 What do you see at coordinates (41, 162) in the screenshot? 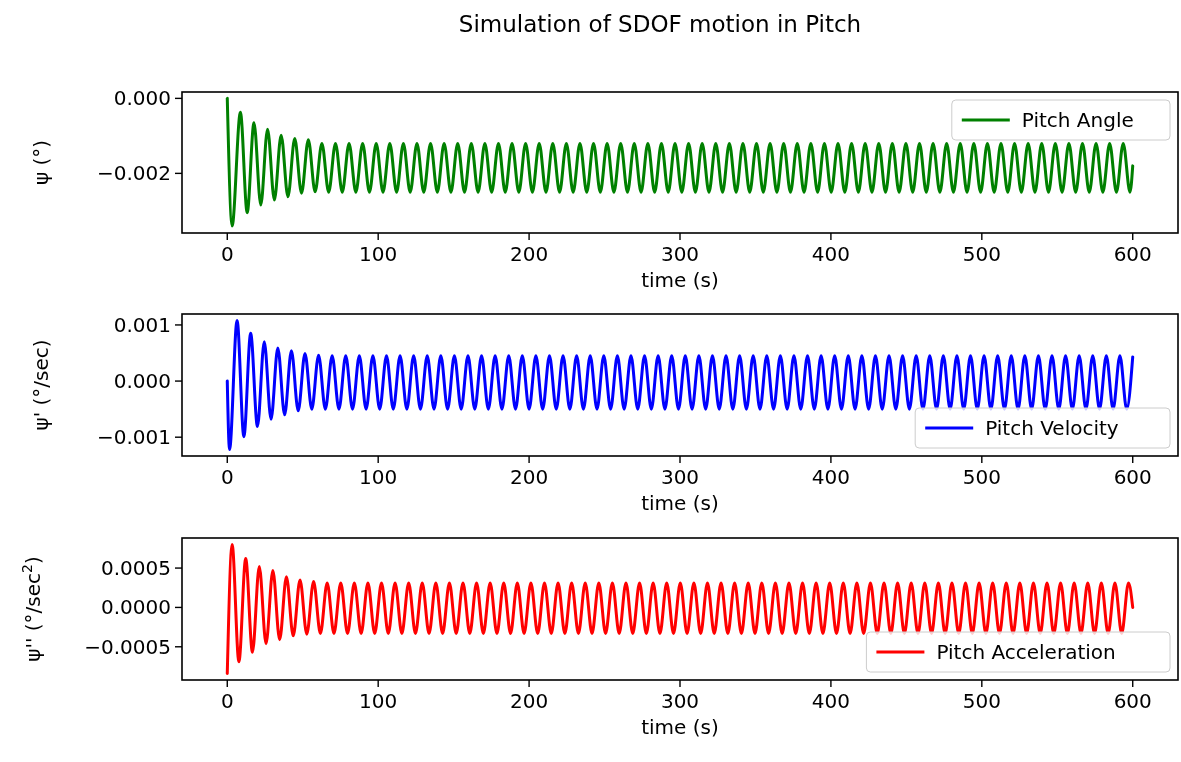
I see `y-axis-title: ψ (°)` at bounding box center [41, 162].